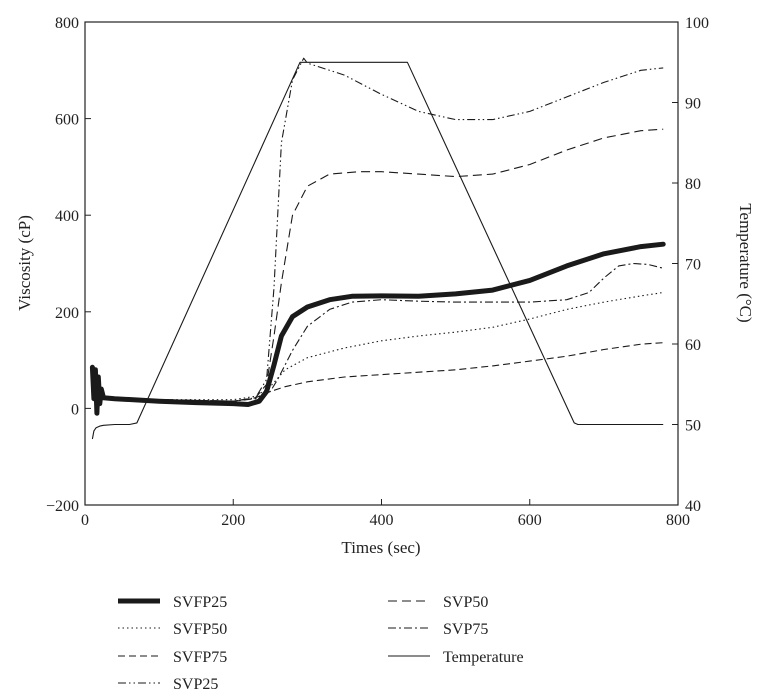 The height and width of the screenshot is (692, 759). Describe the element at coordinates (693, 506) in the screenshot. I see `y2-tick-label: 40` at that location.